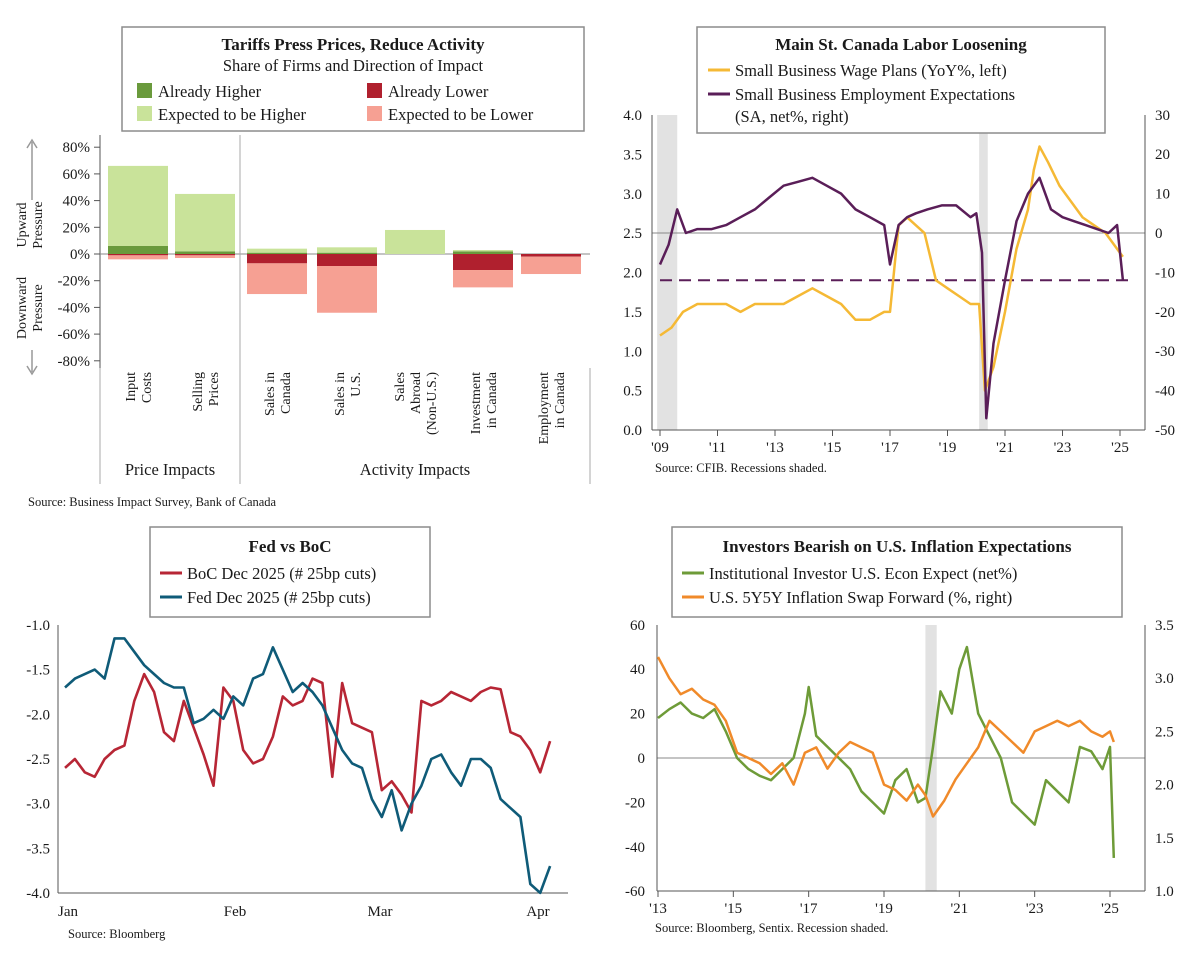 The width and height of the screenshot is (1200, 960). I want to click on tariffs-y-tick-label: -20%, so click(74, 282).